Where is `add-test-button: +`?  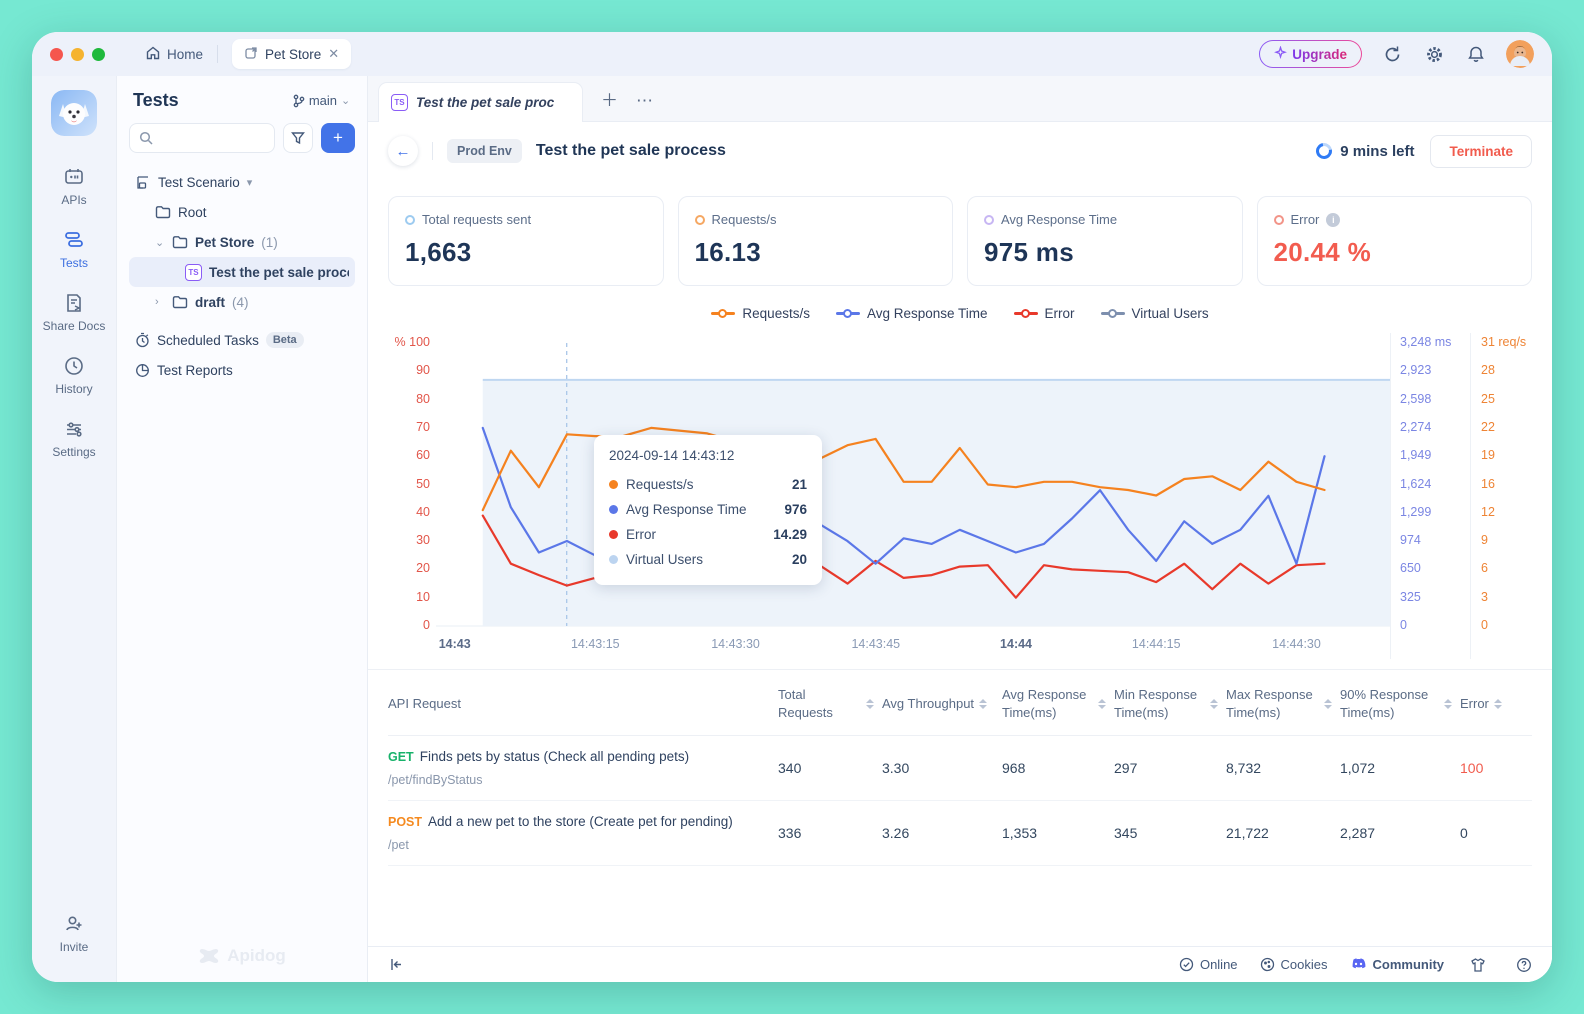
add-test-button: + is located at coordinates (338, 138).